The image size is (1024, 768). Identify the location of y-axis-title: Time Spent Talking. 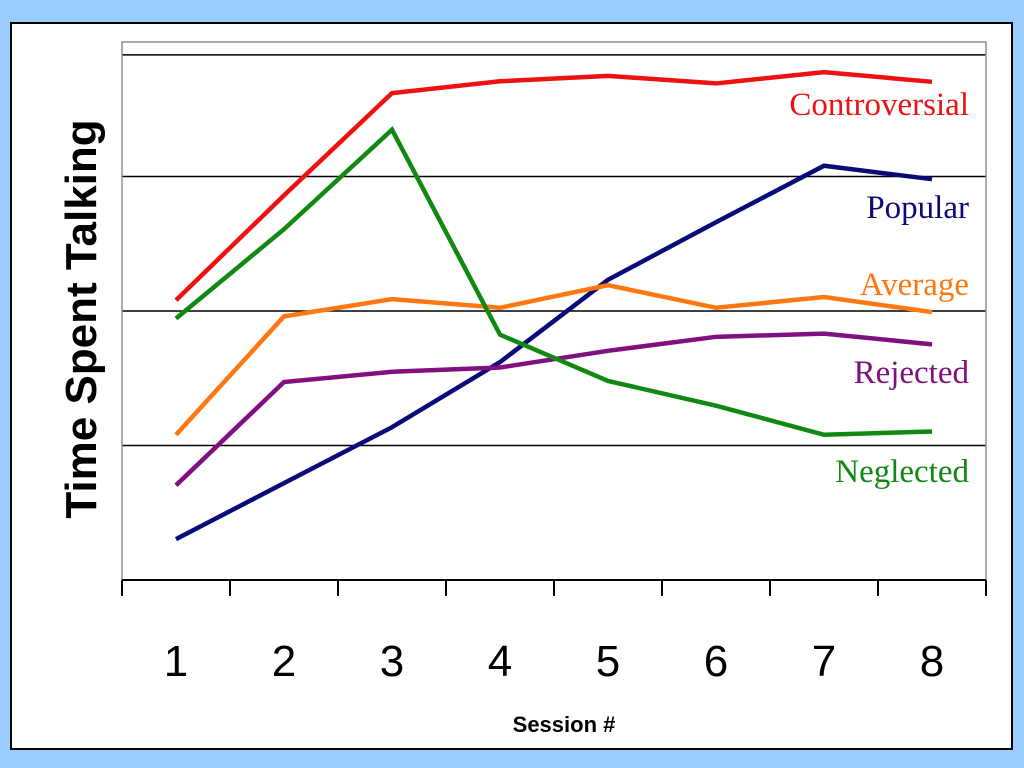
(81, 318).